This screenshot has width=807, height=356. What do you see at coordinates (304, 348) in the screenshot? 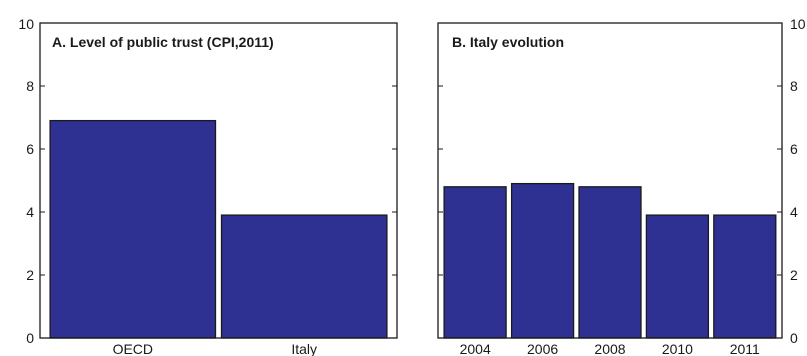
I see `panel-a-x-tick-label: Italy` at bounding box center [304, 348].